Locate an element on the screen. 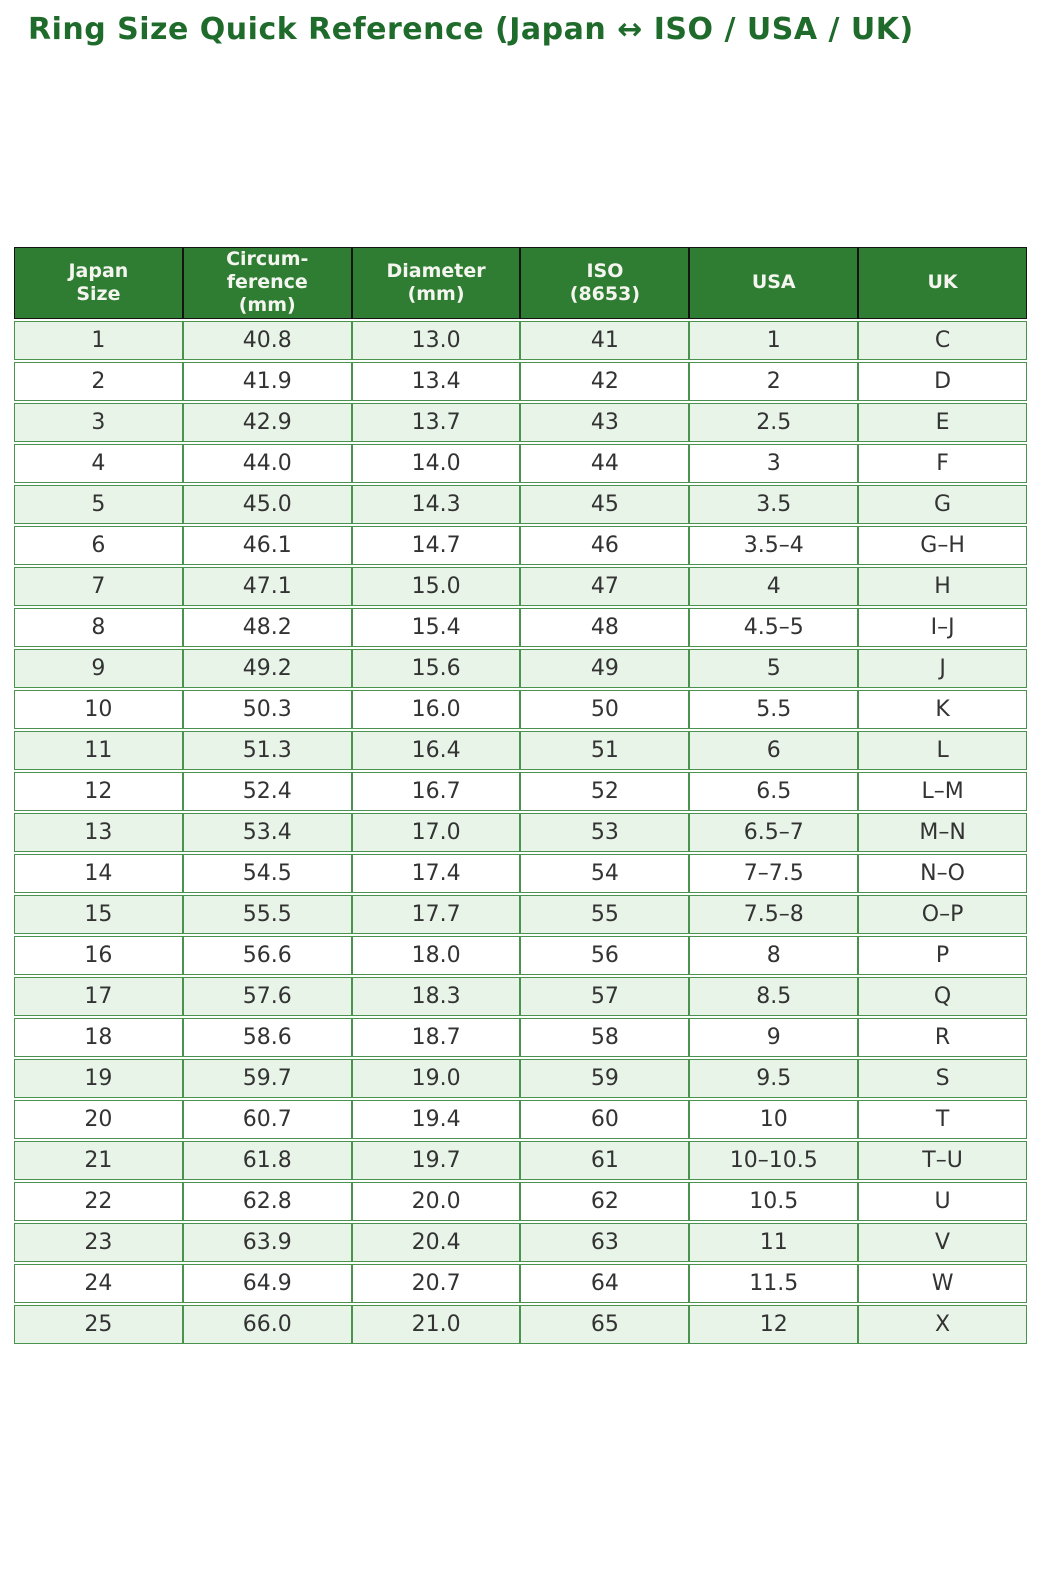  table-row: 7 47.1 15.0 47 4 H is located at coordinates (520, 586).